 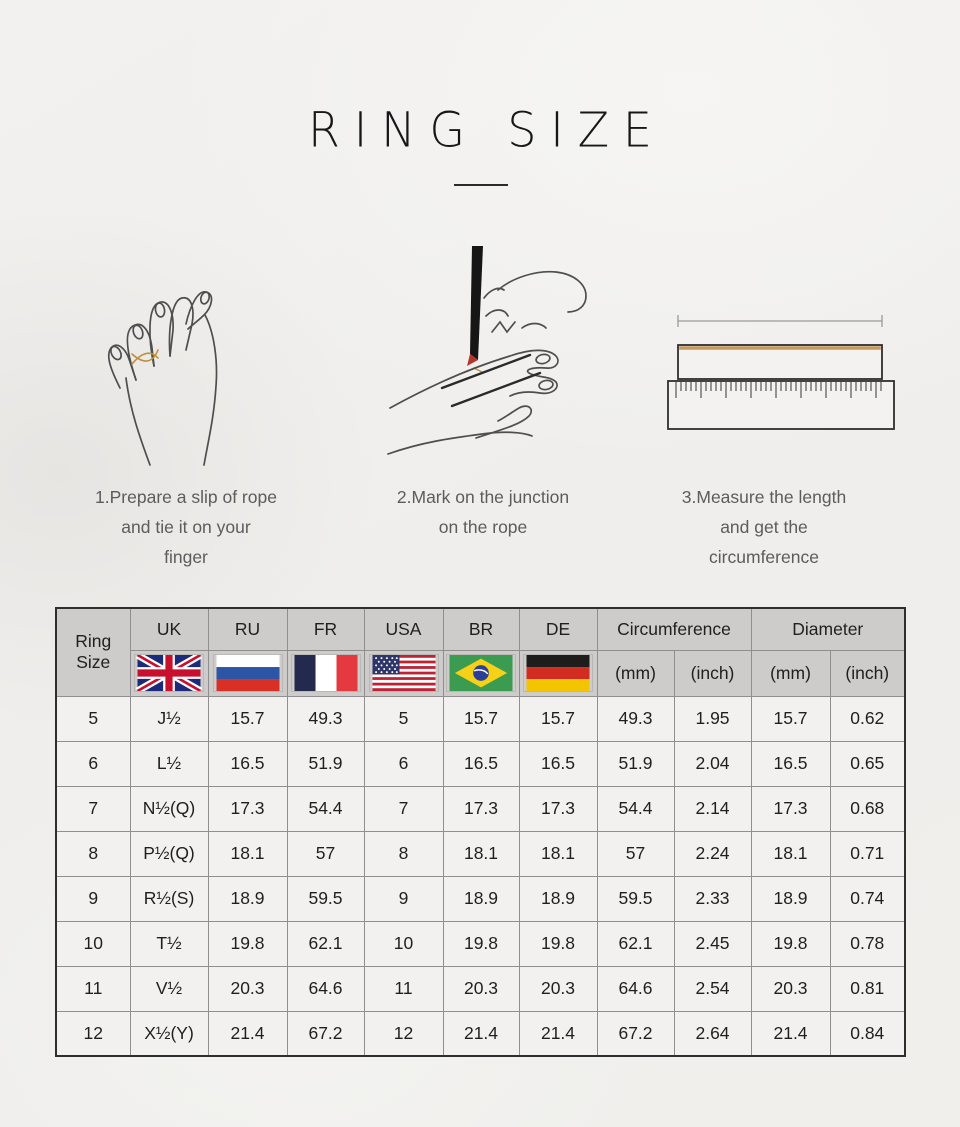 I want to click on table-cell: 54.4, so click(x=635, y=808).